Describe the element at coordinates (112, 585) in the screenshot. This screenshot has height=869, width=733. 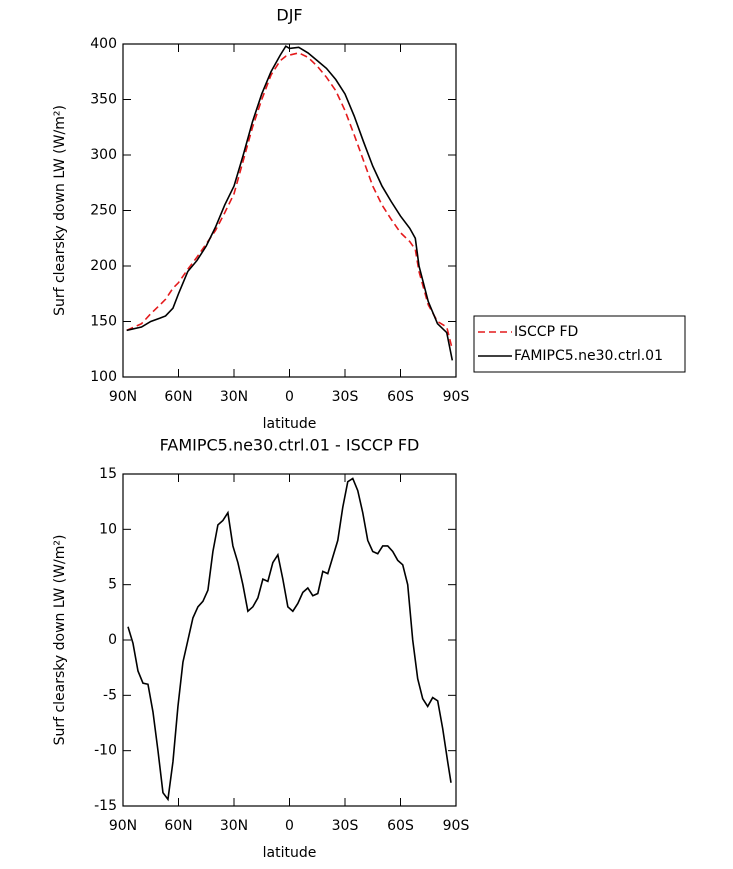
I see `y-tick-label: 5` at that location.